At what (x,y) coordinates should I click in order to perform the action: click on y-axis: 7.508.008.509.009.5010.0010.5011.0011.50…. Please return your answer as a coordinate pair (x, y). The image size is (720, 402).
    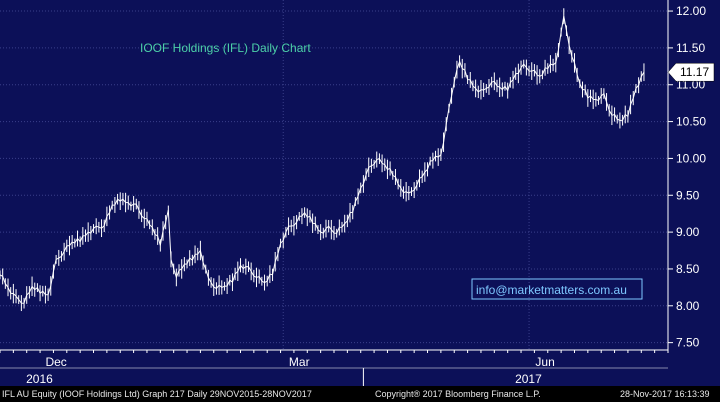
    Looking at the image, I should click on (686, 175).